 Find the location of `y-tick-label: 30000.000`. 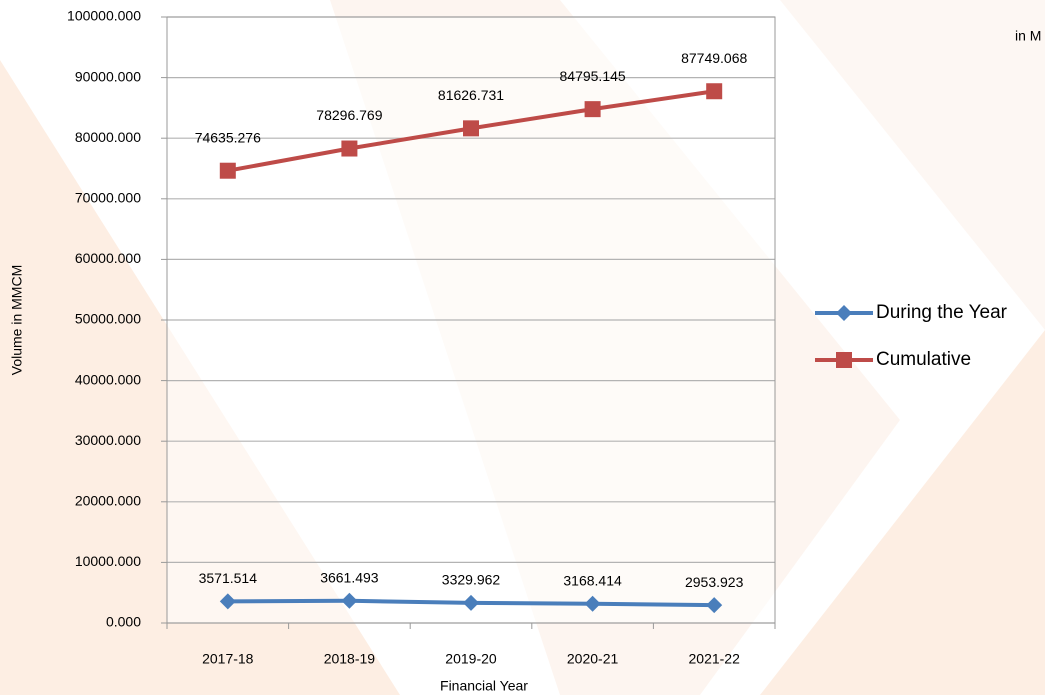

y-tick-label: 30000.000 is located at coordinates (108, 440).